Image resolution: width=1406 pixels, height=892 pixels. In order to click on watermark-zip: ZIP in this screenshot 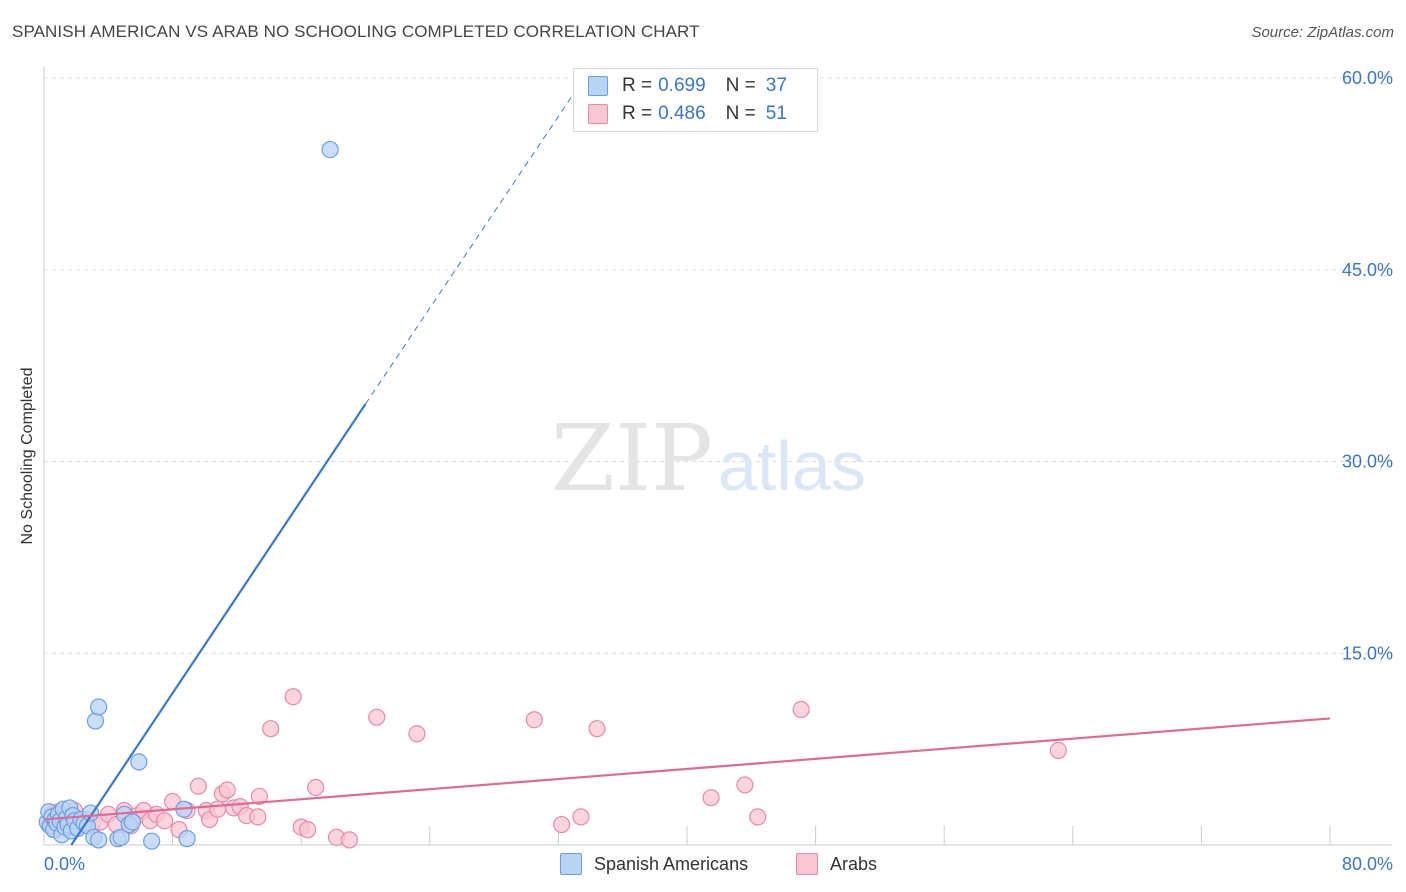, I will do `click(632, 458)`.